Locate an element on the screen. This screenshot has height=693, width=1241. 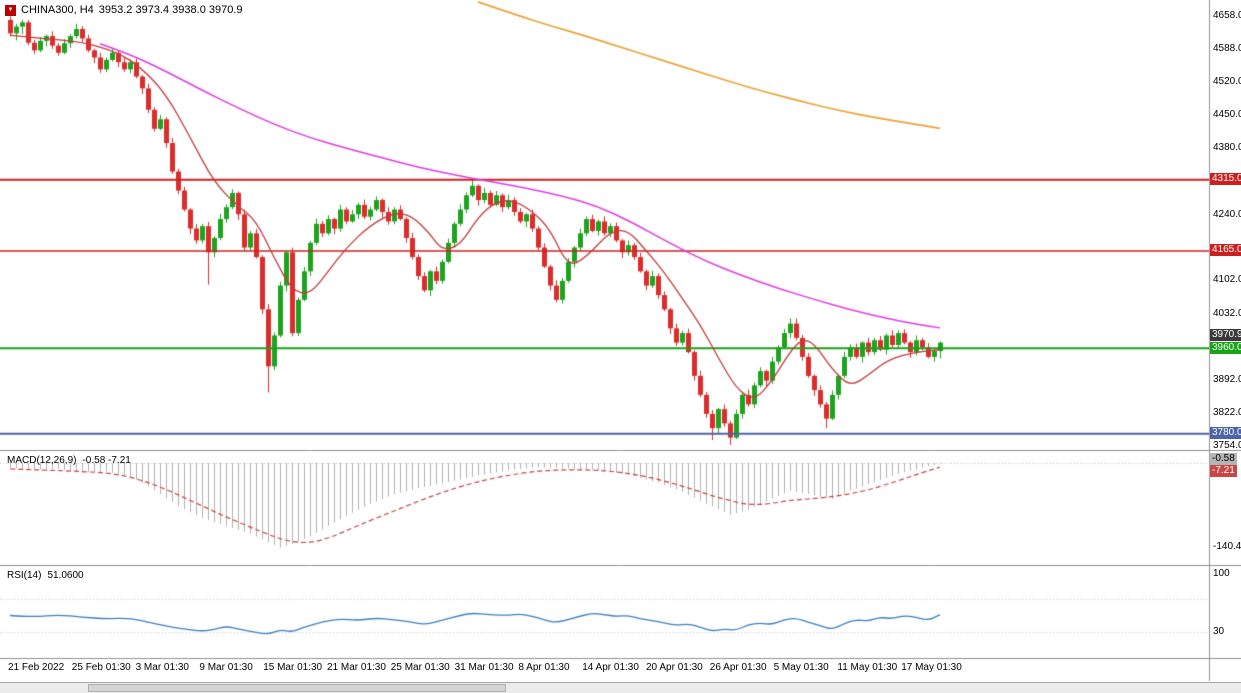
rsi-indicator-label: RSI(14) 51.0600 is located at coordinates (45, 575).